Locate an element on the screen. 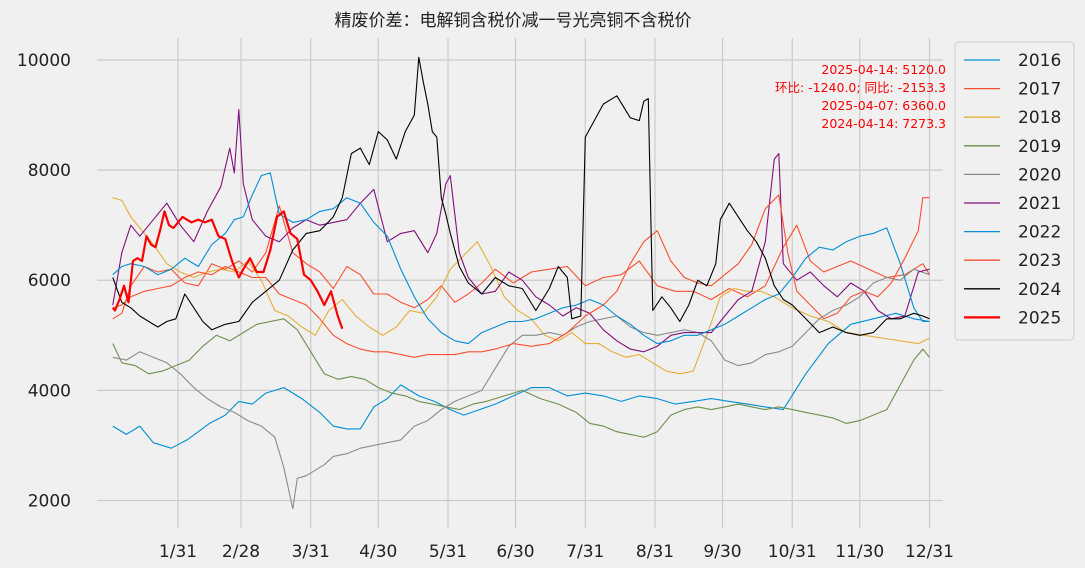 This screenshot has width=1085, height=568. legend-label: 2017 is located at coordinates (1039, 90).